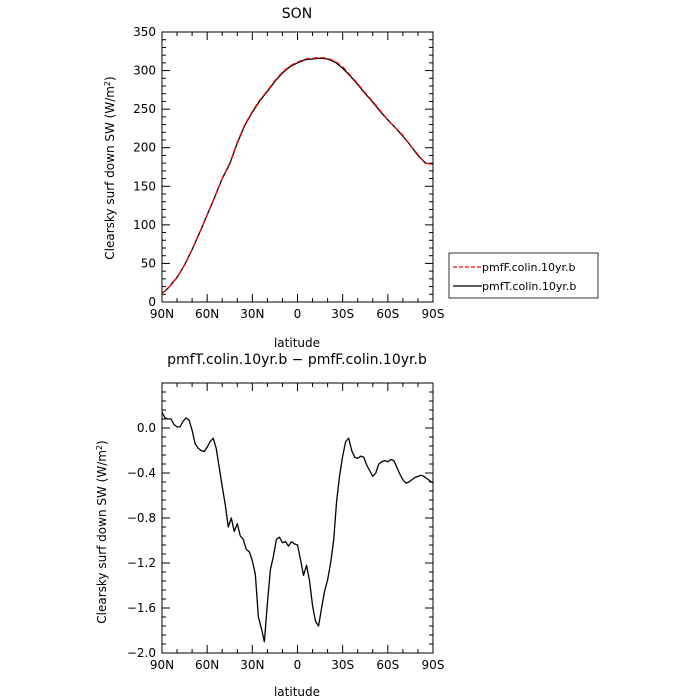 This screenshot has height=700, width=700. I want to click on top-chart-x-tick-label: 90N, so click(162, 314).